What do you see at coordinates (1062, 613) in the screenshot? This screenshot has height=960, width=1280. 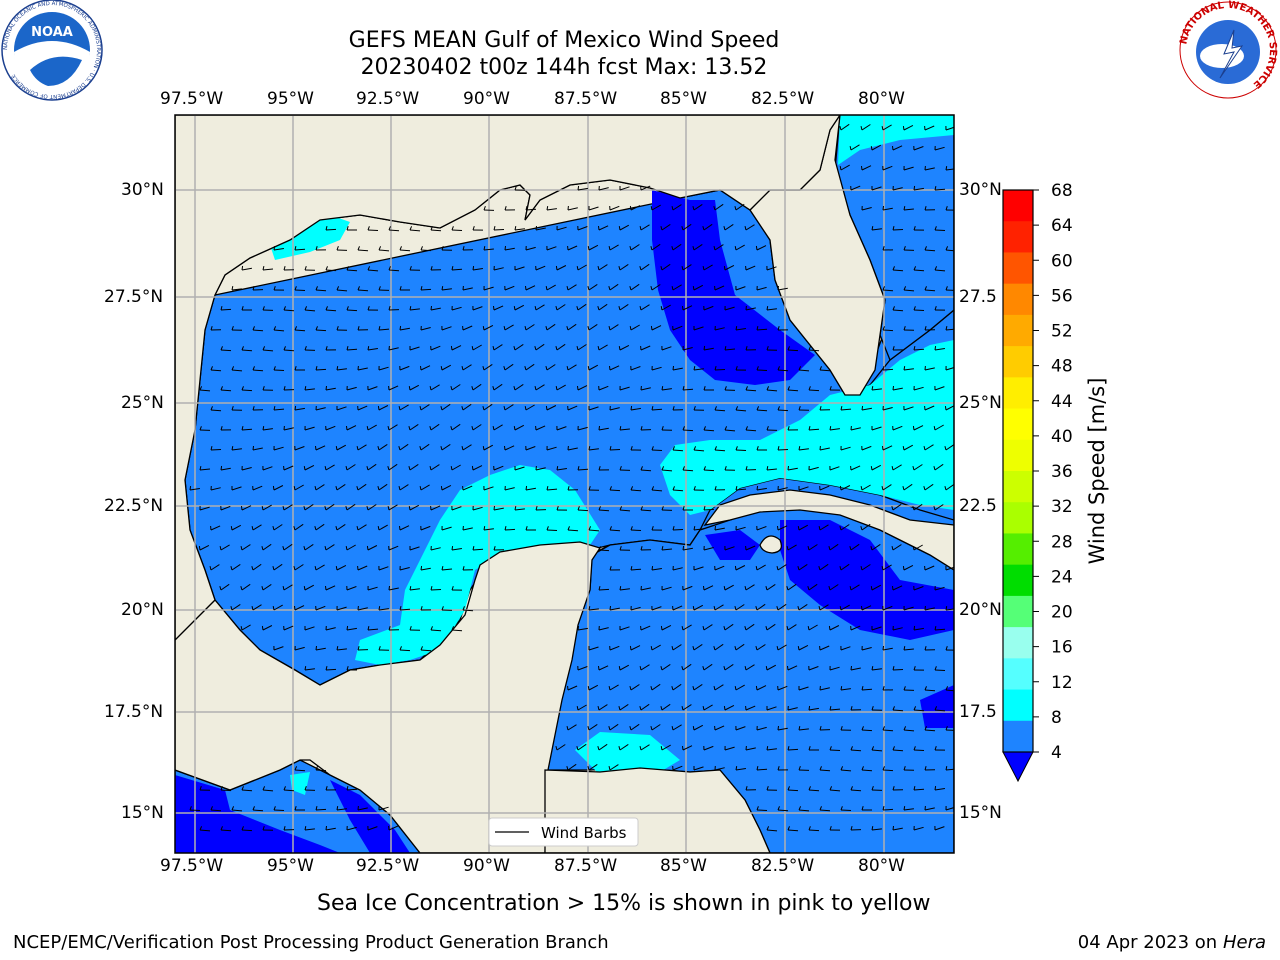 I see `colorbar-tick-label: 20` at bounding box center [1062, 613].